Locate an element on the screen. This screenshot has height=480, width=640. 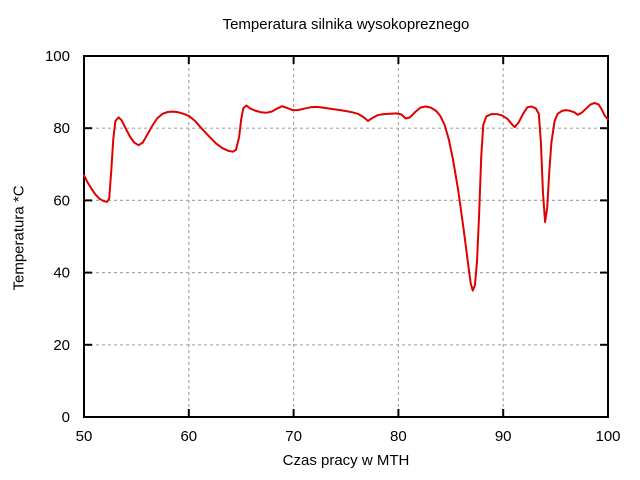
y-tick-label: 100 is located at coordinates (57, 56).